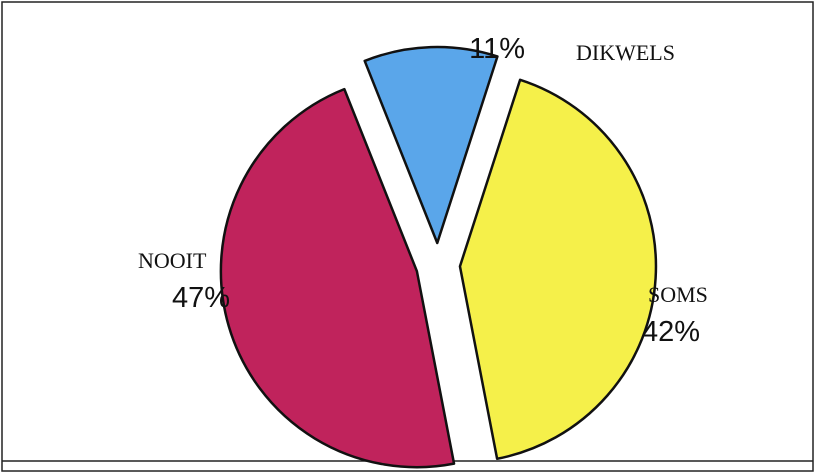  I want to click on pie-slice-dikwels, so click(431, 145).